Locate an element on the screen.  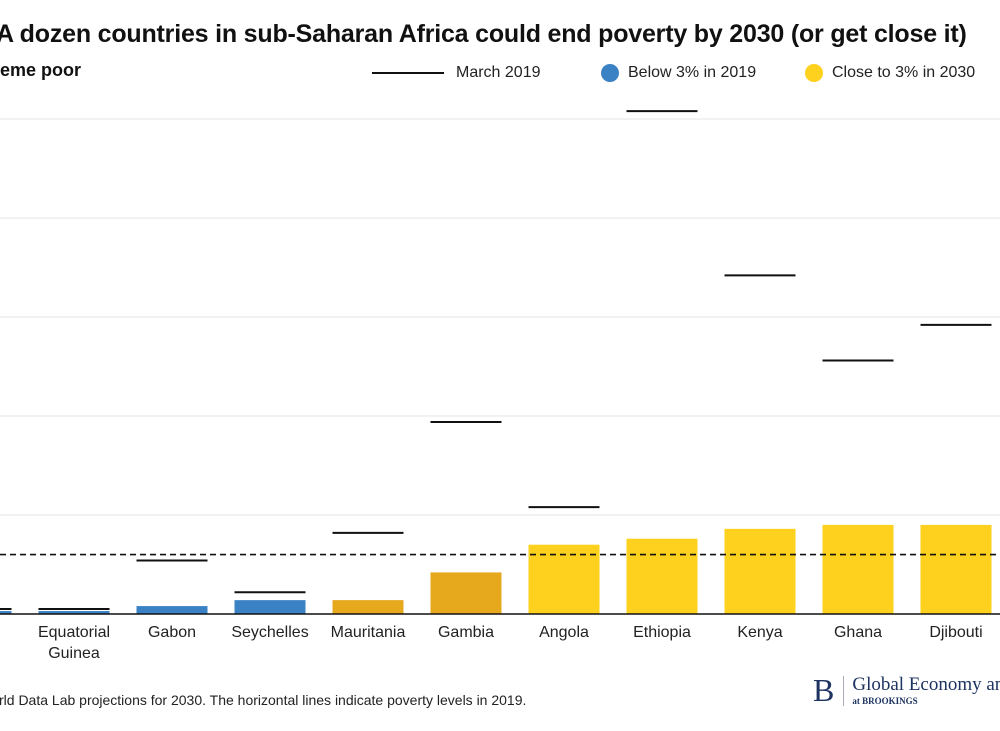
legend-item-march-2019: March 2019 is located at coordinates (456, 73).